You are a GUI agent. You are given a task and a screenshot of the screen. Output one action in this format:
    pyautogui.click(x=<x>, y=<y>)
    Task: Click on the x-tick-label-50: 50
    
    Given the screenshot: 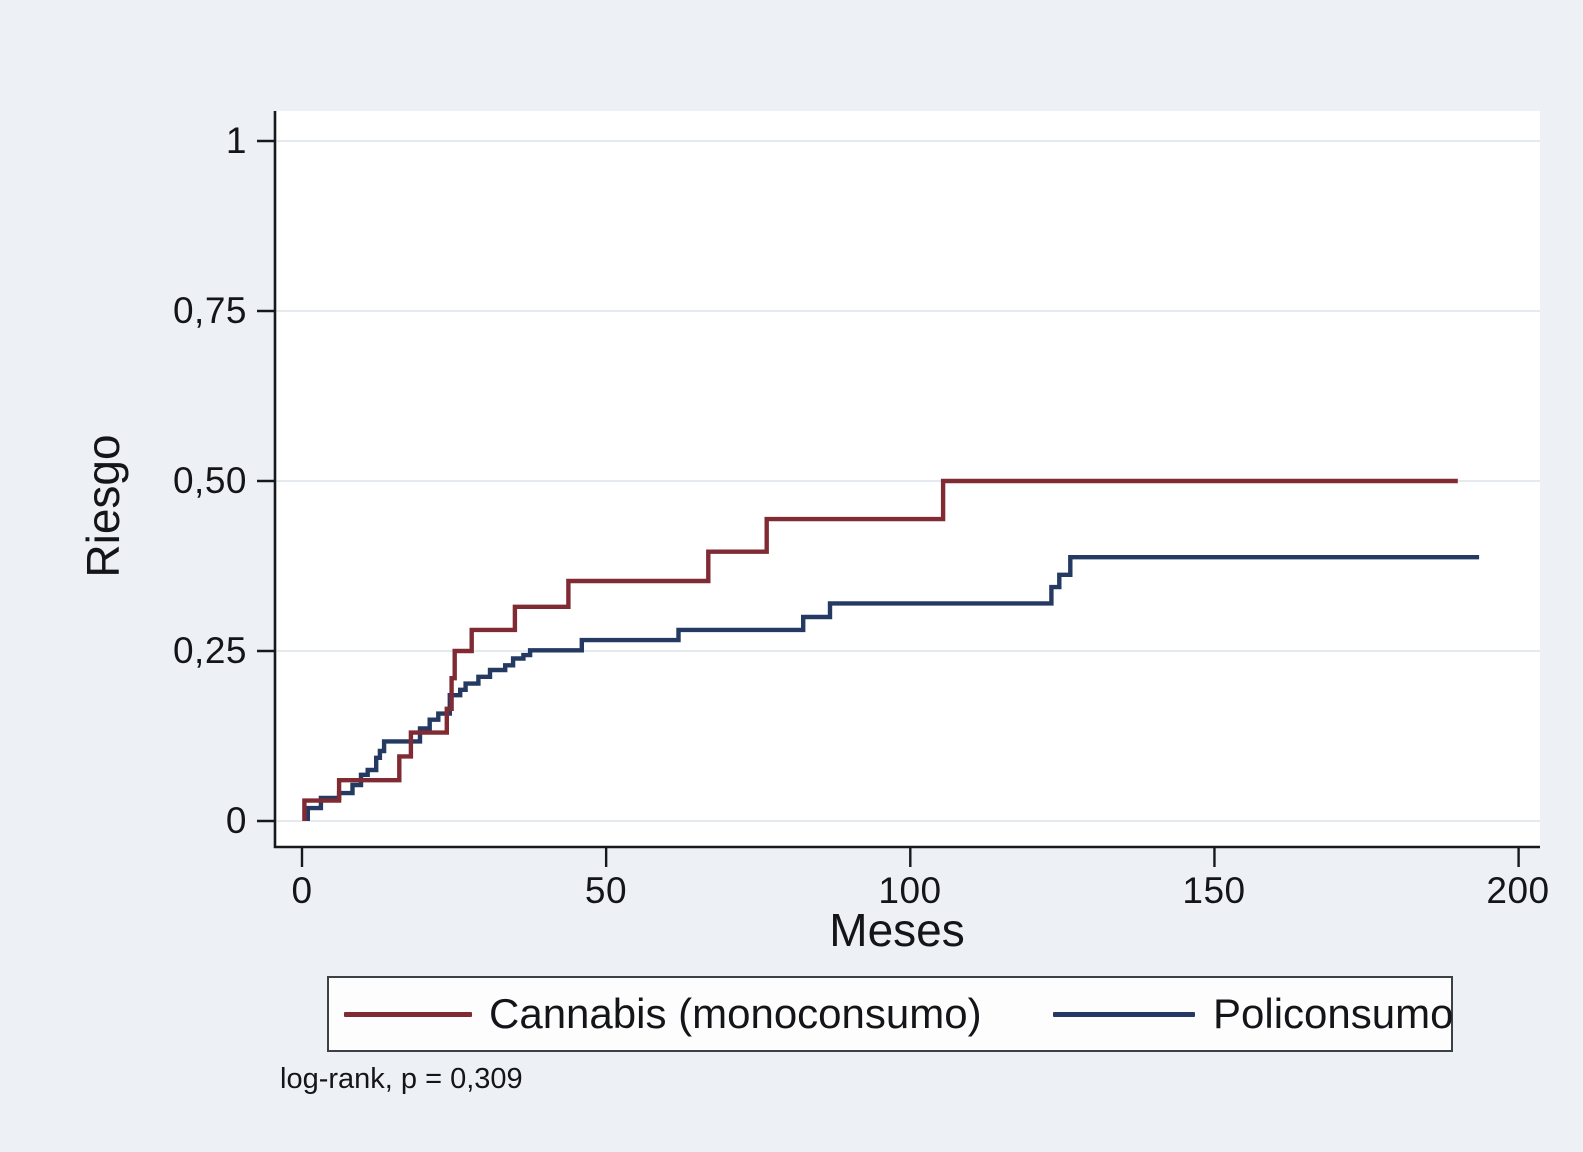 What is the action you would take?
    pyautogui.click(x=606, y=890)
    